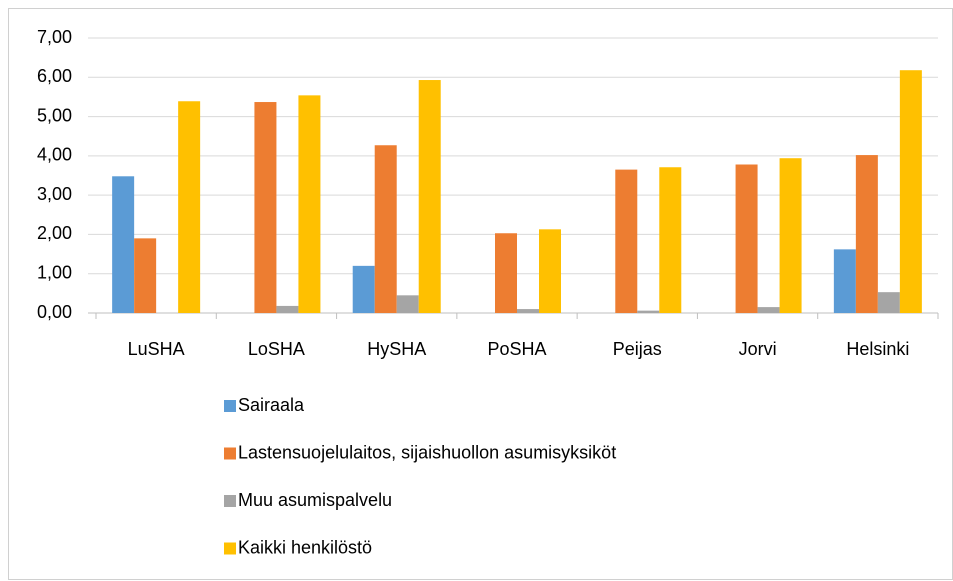 This screenshot has height=581, width=953. What do you see at coordinates (156, 349) in the screenshot?
I see `x-tick-label: LuSHA` at bounding box center [156, 349].